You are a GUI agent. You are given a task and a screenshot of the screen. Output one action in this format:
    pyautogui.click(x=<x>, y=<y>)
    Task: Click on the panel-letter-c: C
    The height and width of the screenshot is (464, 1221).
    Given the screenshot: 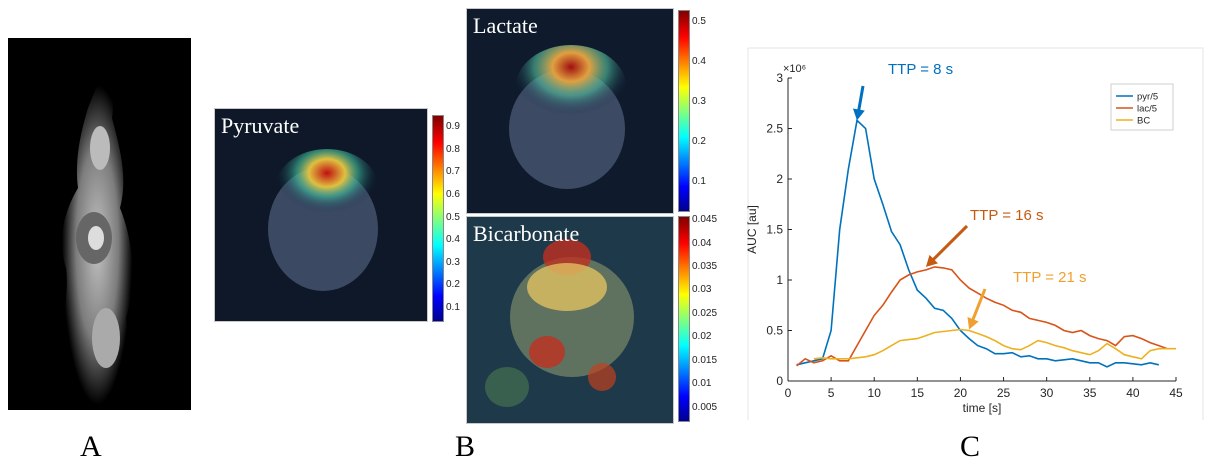 What is the action you would take?
    pyautogui.click(x=970, y=446)
    